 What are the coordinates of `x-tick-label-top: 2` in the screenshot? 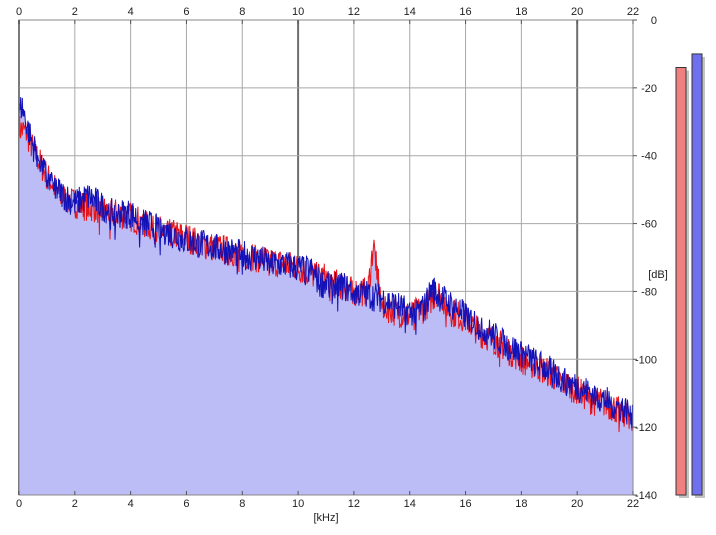 It's located at (75, 12).